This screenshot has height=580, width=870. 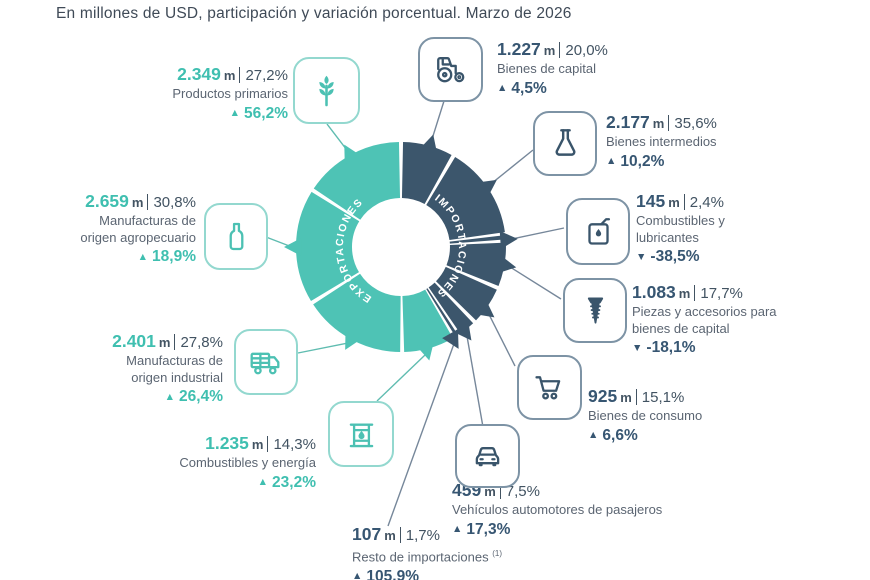 I want to click on segment-industrial, so click(x=357, y=312).